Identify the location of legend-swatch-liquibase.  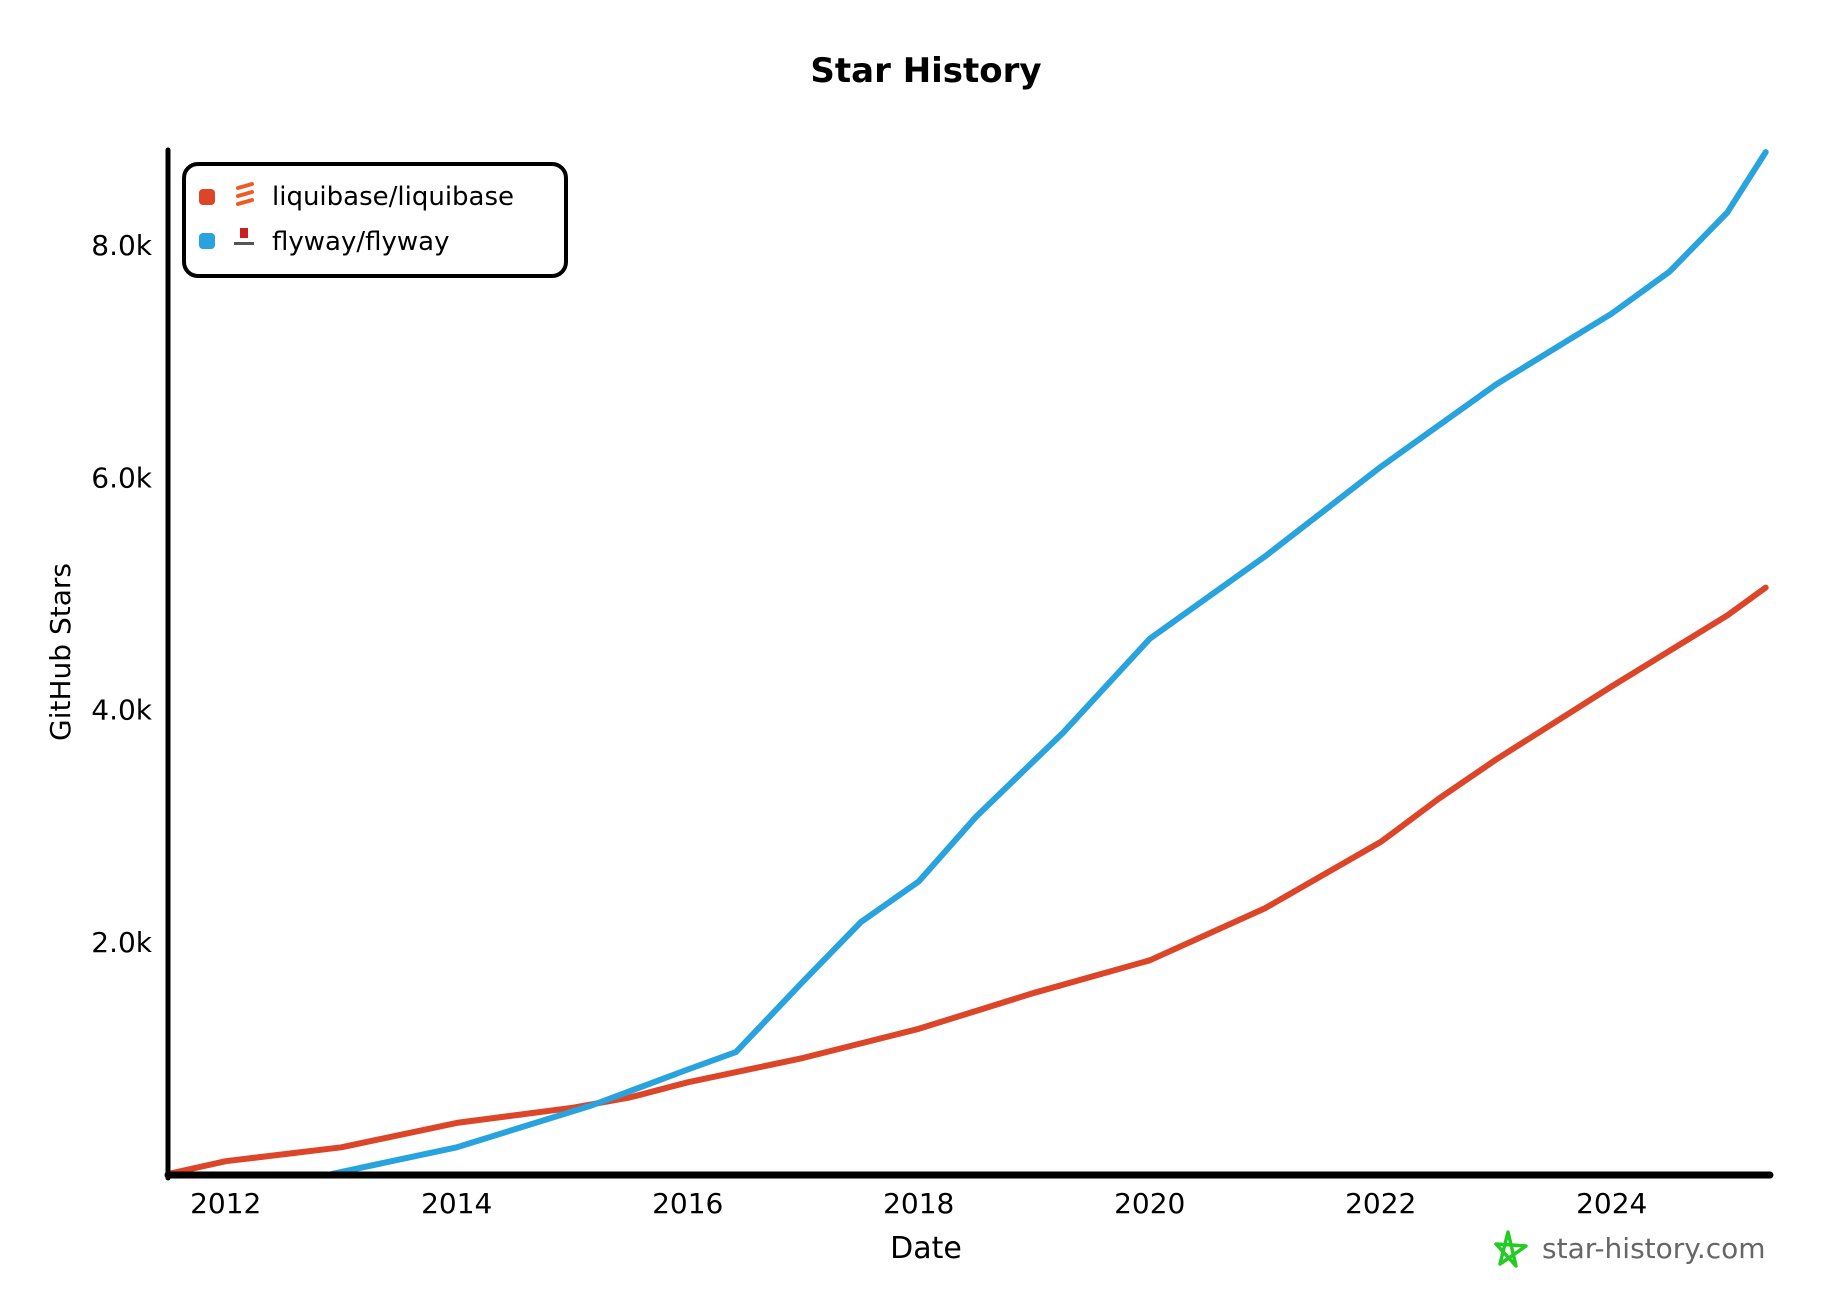
(207, 197).